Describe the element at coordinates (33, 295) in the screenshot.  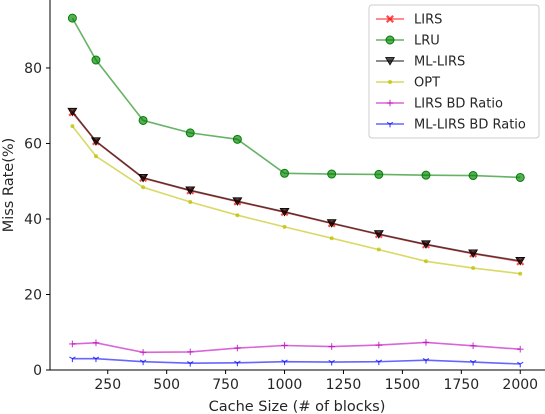
I see `y-tick-label: 20` at that location.